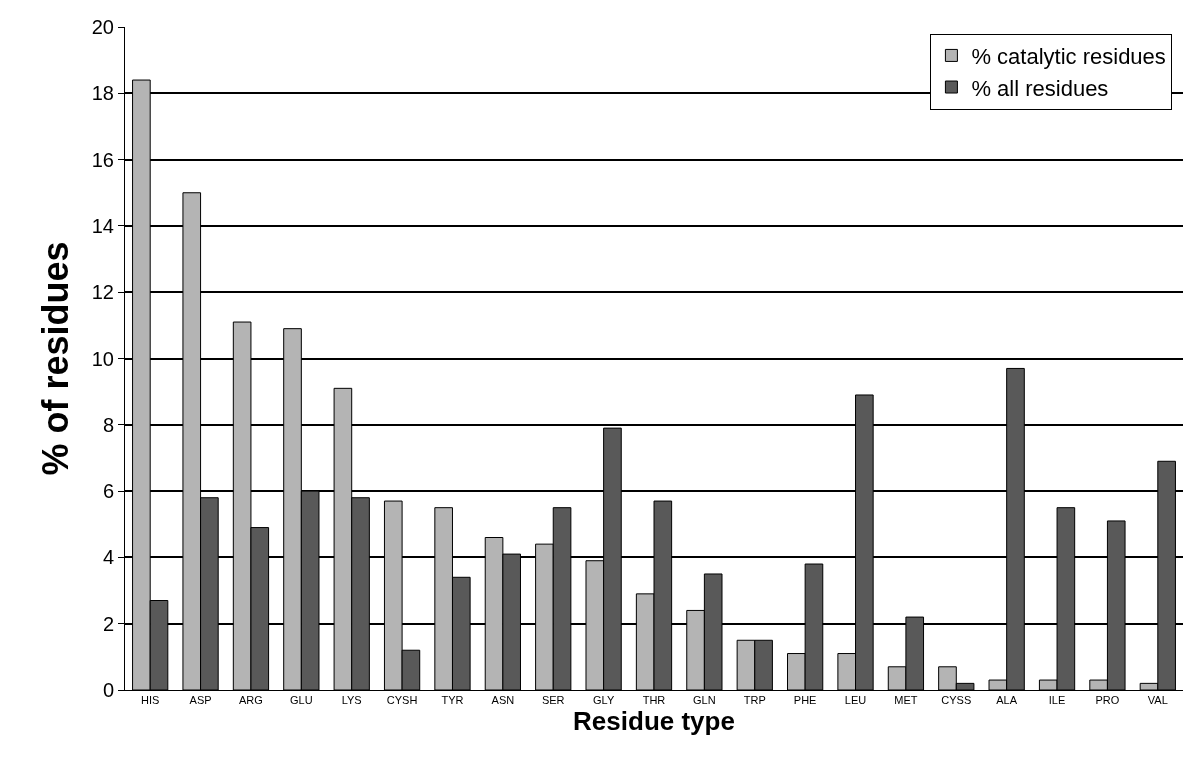 The image size is (1193, 762). What do you see at coordinates (351, 700) in the screenshot?
I see `x-tick-label: LYS` at bounding box center [351, 700].